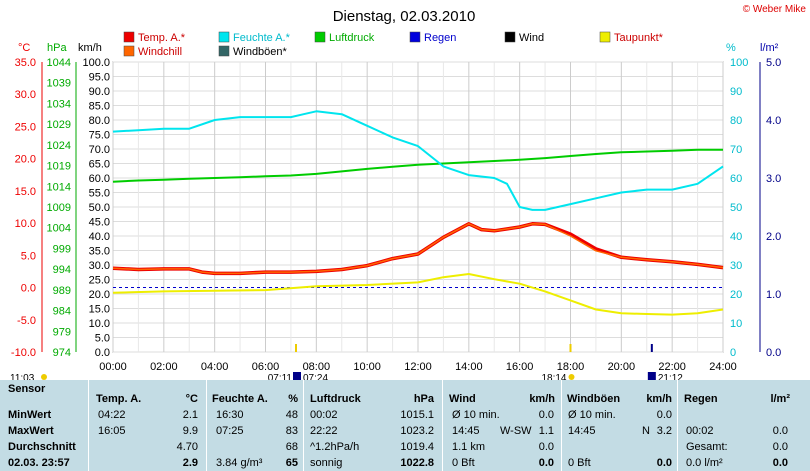 Image resolution: width=810 pixels, height=471 pixels. I want to click on tick-hpa: 1004, so click(59, 229).